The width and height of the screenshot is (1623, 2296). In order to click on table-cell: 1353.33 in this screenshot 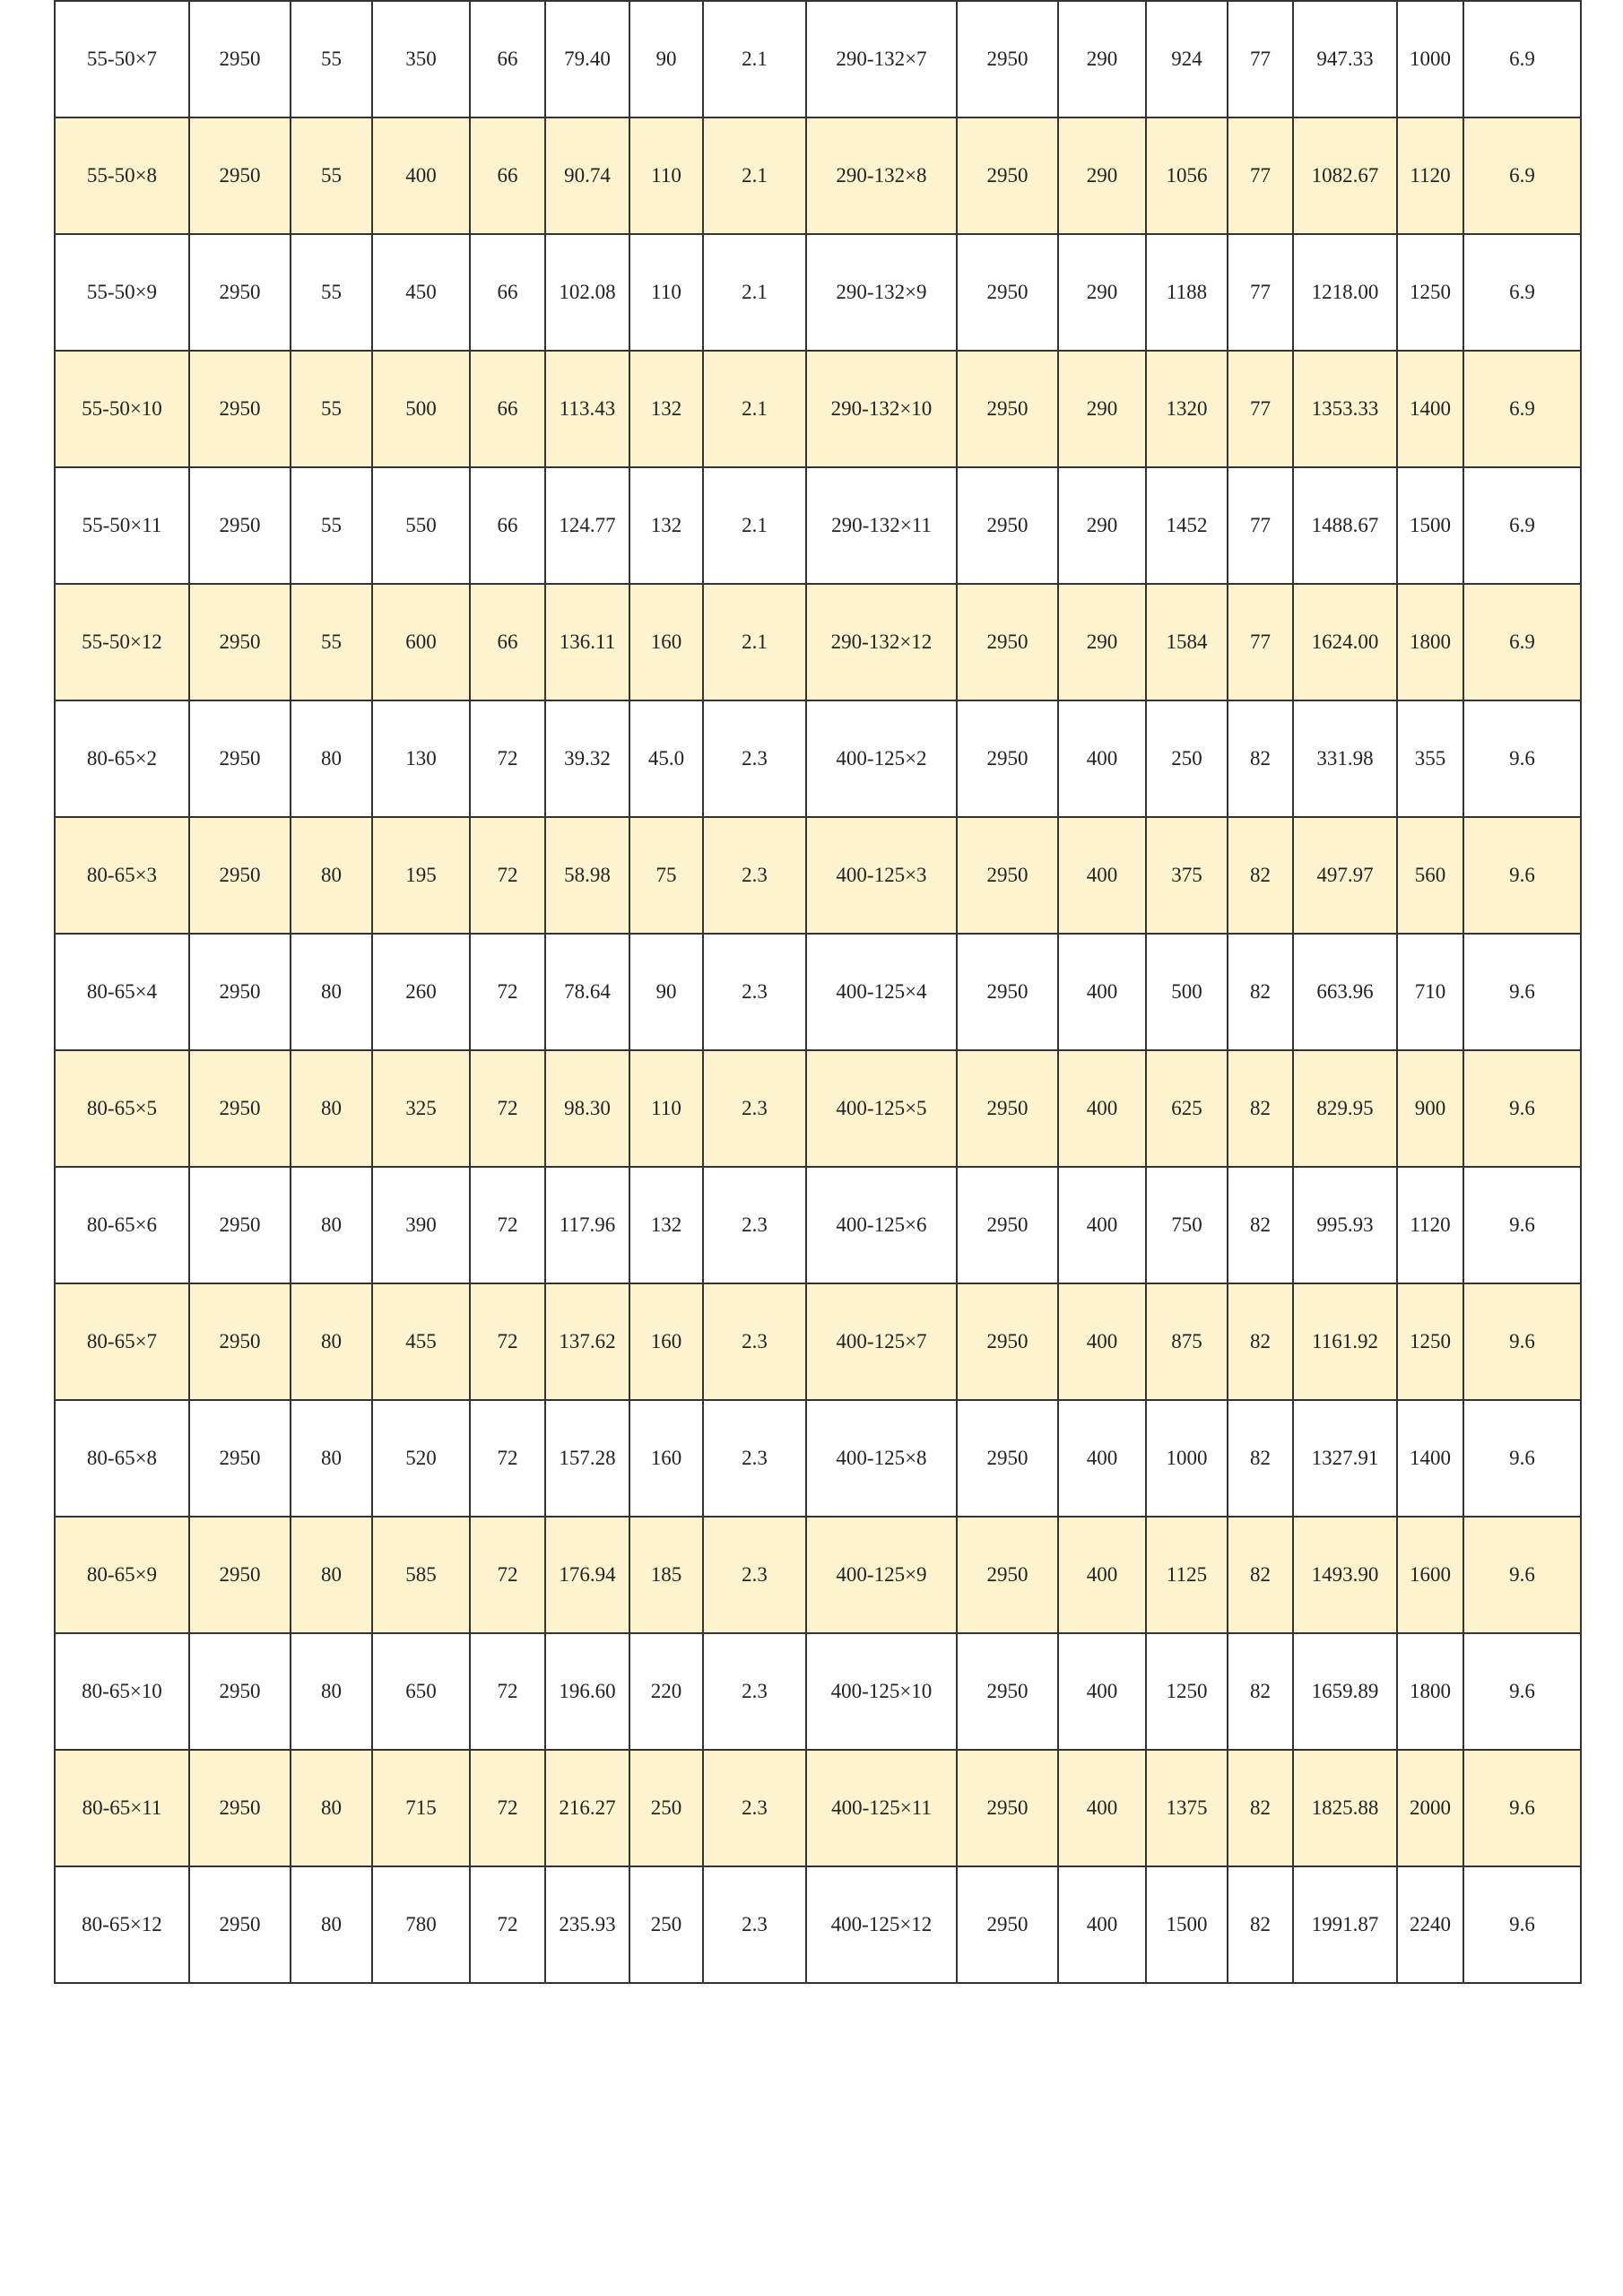, I will do `click(1345, 409)`.